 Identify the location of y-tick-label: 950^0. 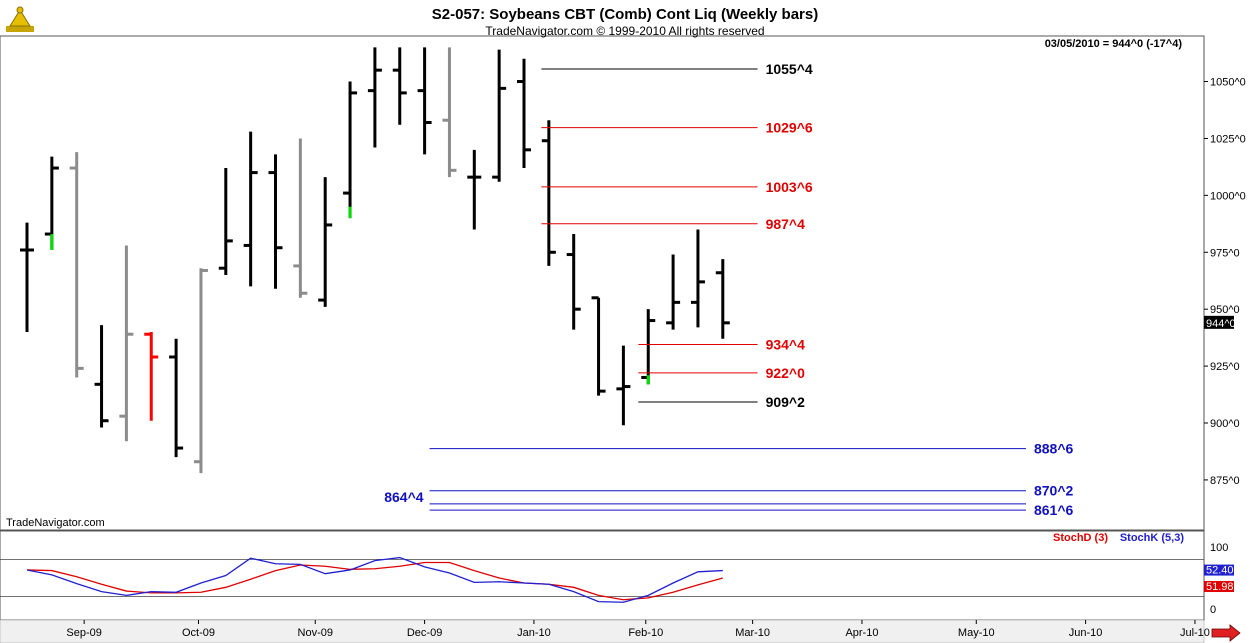
(1225, 310).